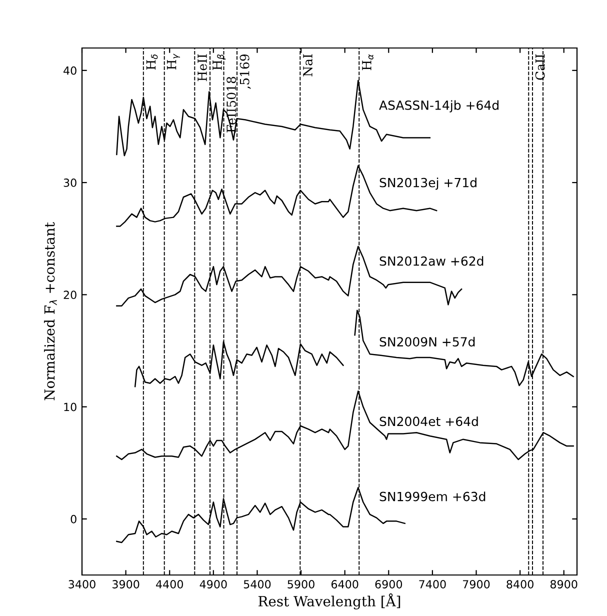 The width and height of the screenshot is (607, 616). Describe the element at coordinates (329, 601) in the screenshot. I see `x-axis-title: Rest Wavelength [Å]` at that location.